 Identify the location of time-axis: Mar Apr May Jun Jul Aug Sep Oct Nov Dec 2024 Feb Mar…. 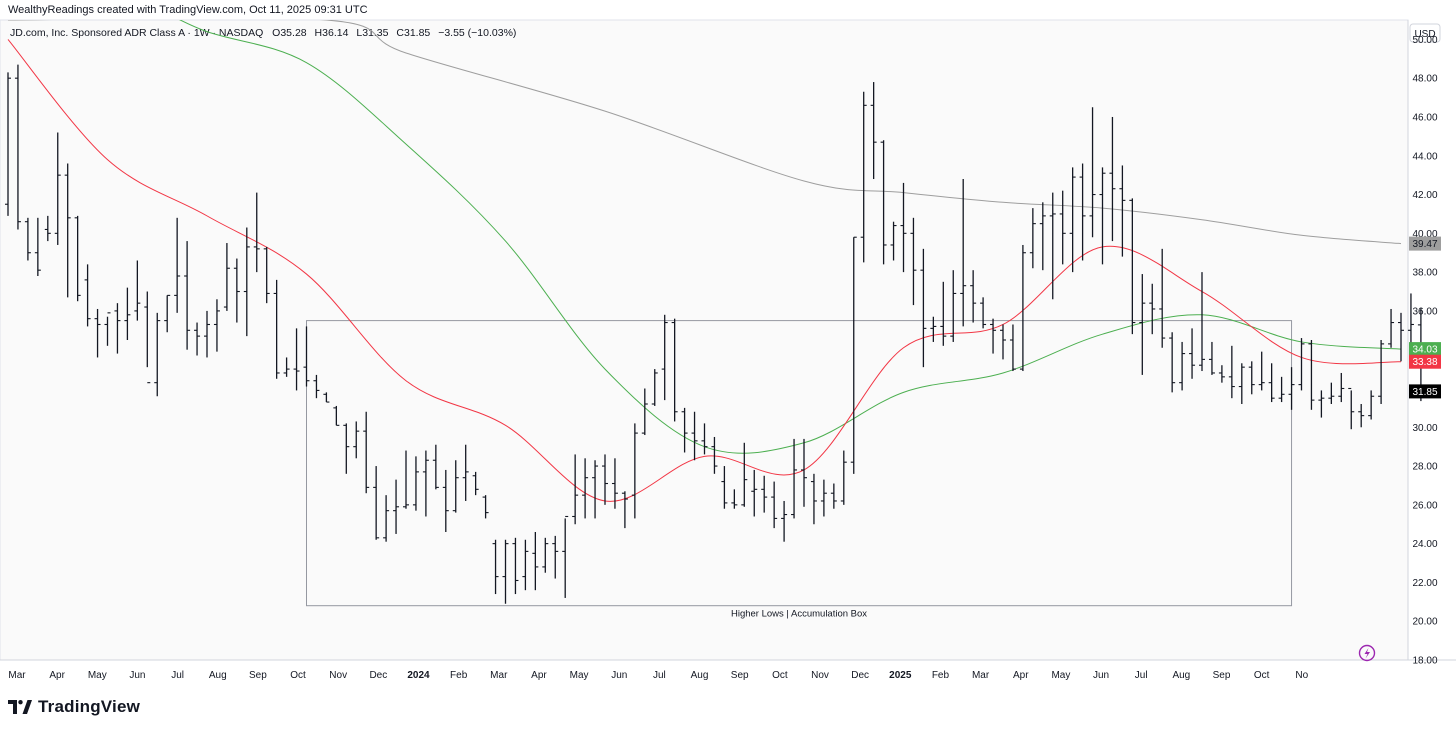
(658, 675).